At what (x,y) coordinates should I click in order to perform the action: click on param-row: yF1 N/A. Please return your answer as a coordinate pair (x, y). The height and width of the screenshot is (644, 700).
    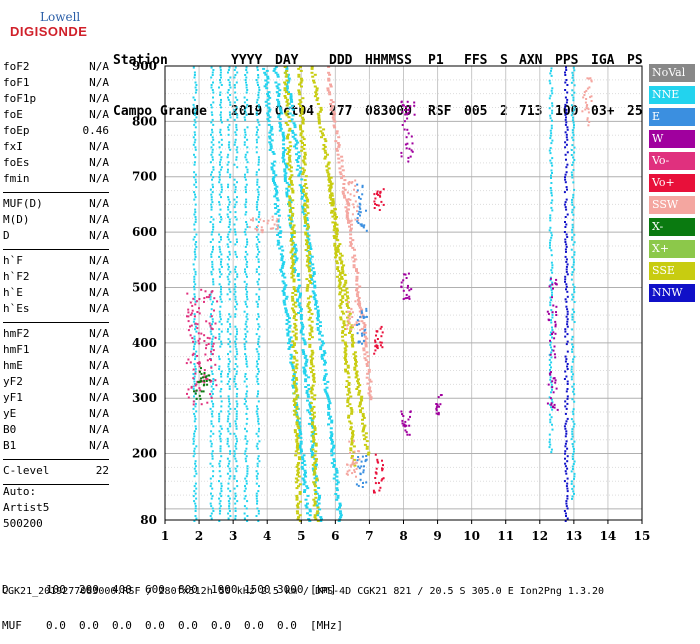
    Looking at the image, I should click on (56, 399).